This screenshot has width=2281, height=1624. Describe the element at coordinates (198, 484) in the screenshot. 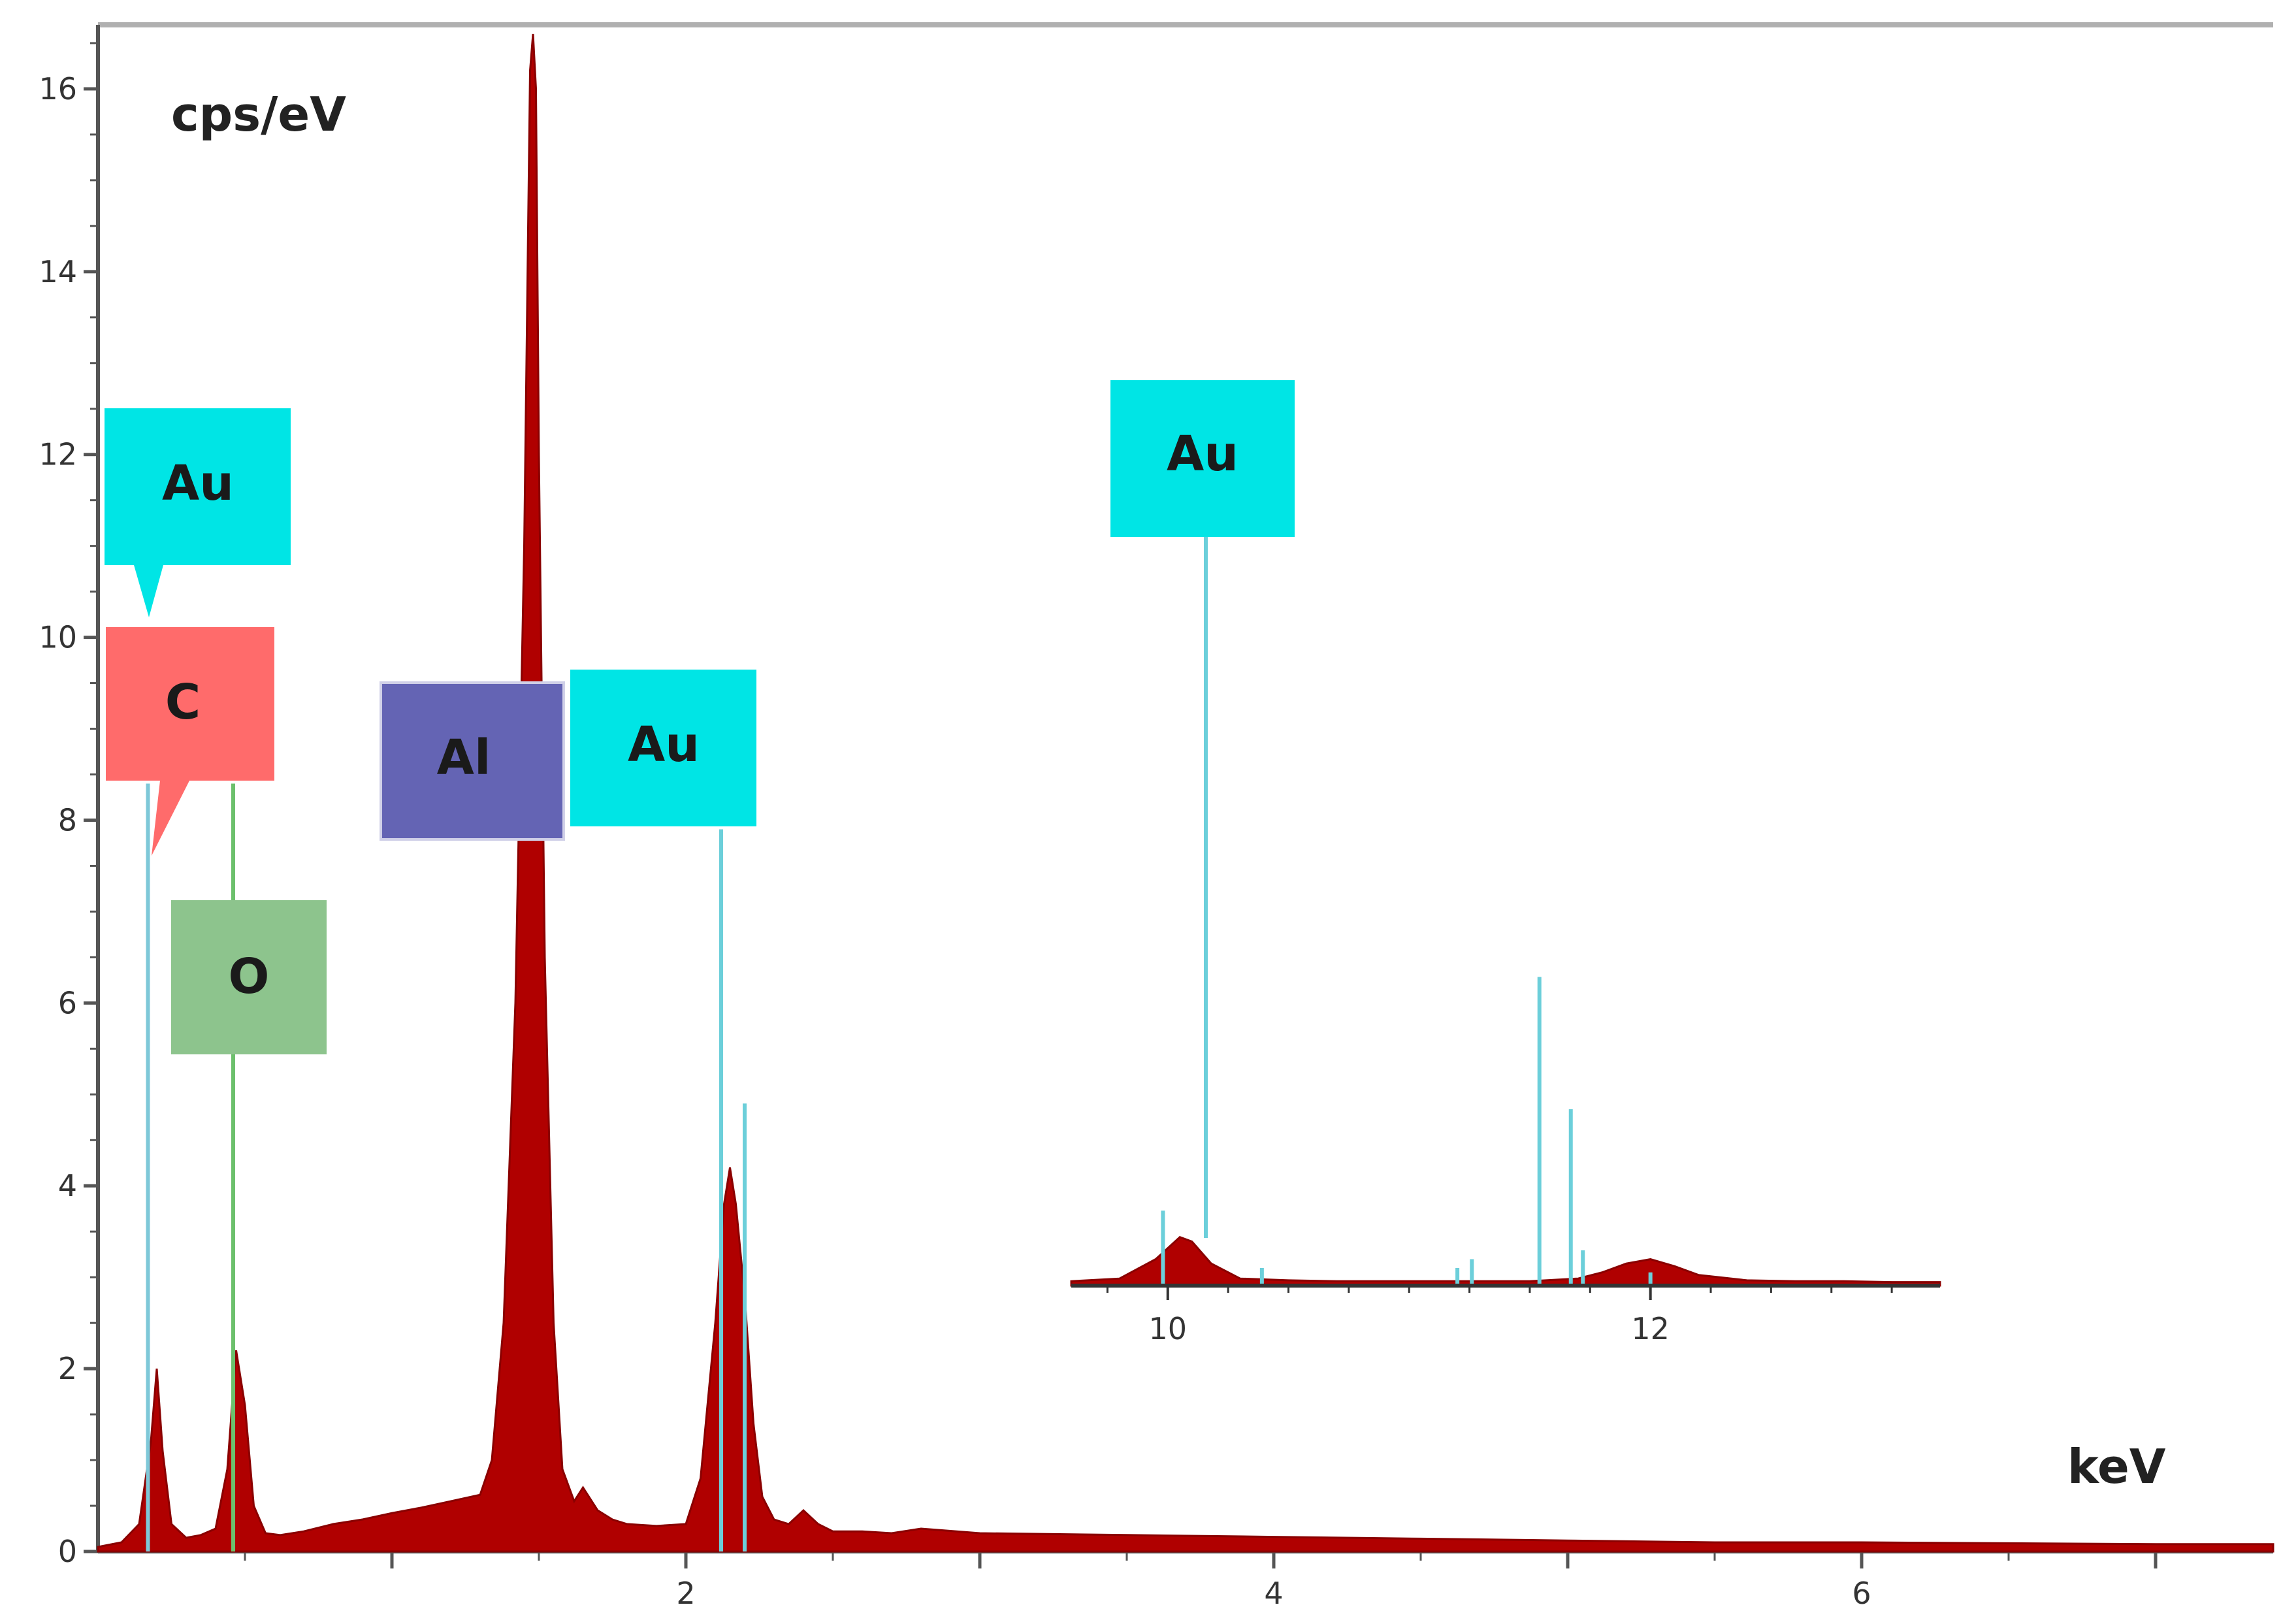

I see `tag-au-low-text: Au` at that location.